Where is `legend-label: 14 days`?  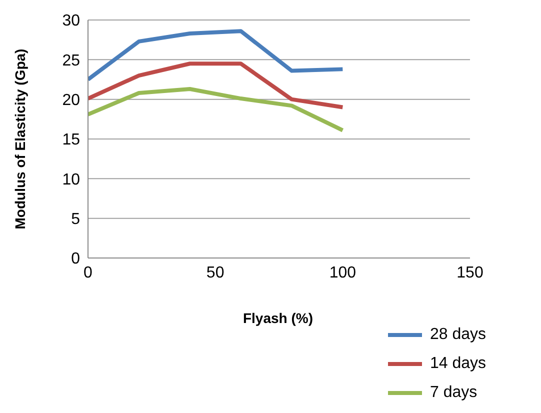 legend-label: 14 days is located at coordinates (458, 363).